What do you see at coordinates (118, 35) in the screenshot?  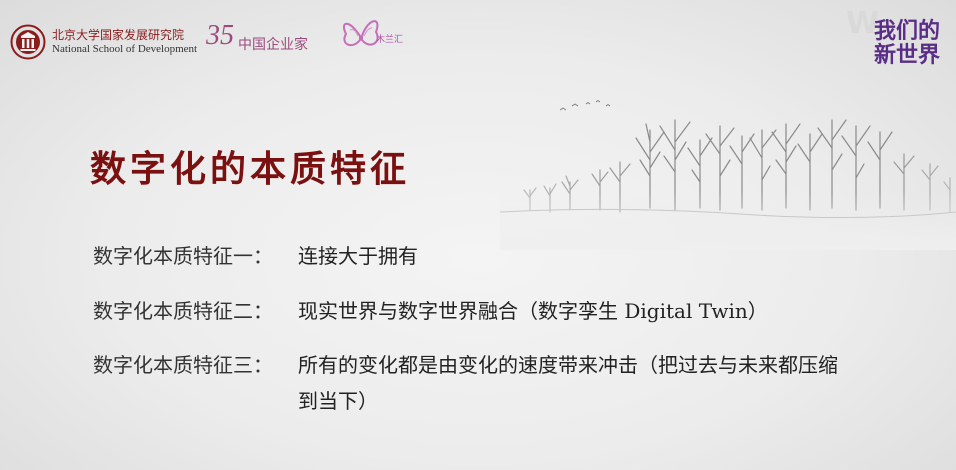 I see `pku-name-cn: 北京大学国家发展研究院` at bounding box center [118, 35].